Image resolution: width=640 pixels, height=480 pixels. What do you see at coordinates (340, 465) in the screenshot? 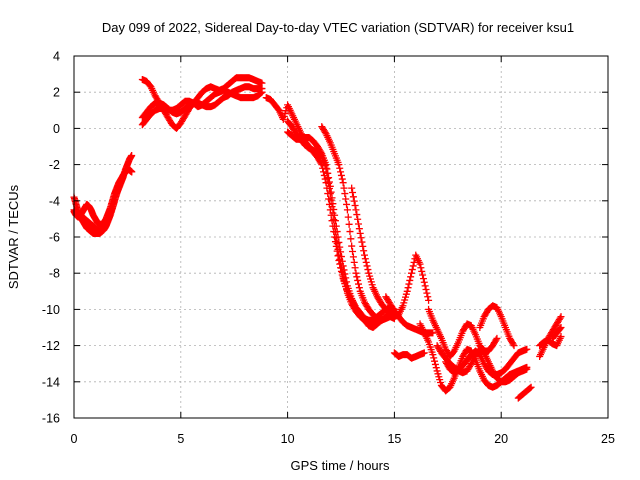
I see `x-axis-label: GPS time / hours` at bounding box center [340, 465].